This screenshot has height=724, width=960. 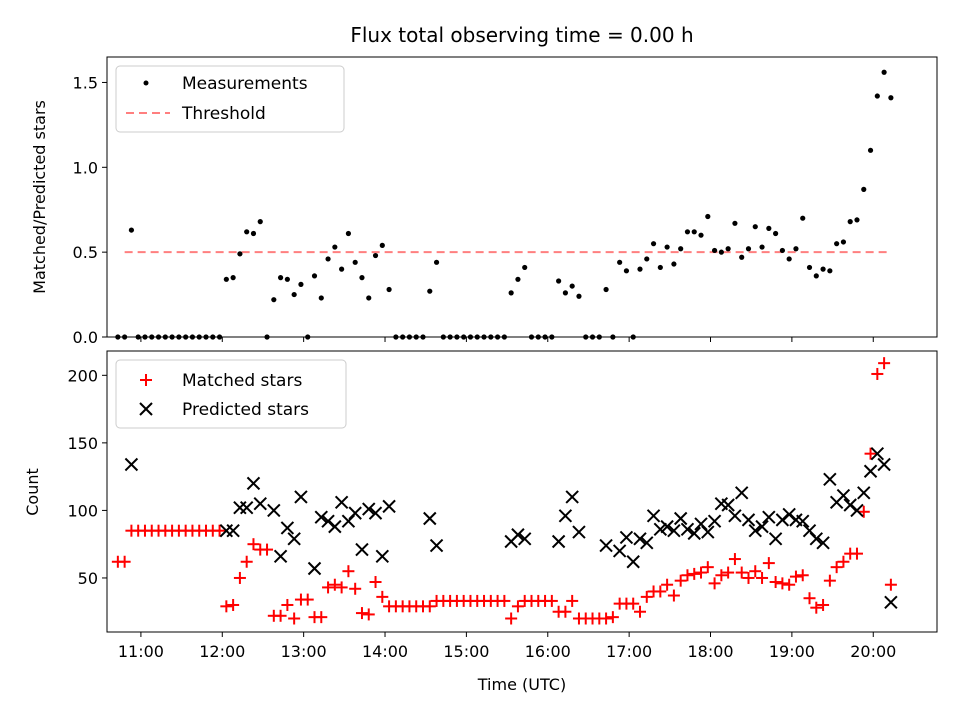 I want to click on top-y-tick-label: 0.5, so click(x=85, y=252).